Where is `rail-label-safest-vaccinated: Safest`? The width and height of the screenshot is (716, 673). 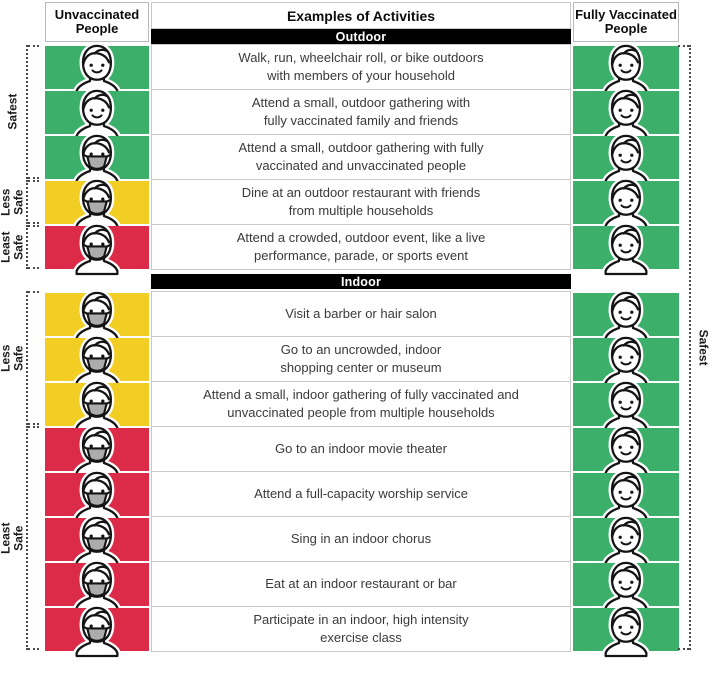 rail-label-safest-vaccinated: Safest is located at coordinates (704, 347).